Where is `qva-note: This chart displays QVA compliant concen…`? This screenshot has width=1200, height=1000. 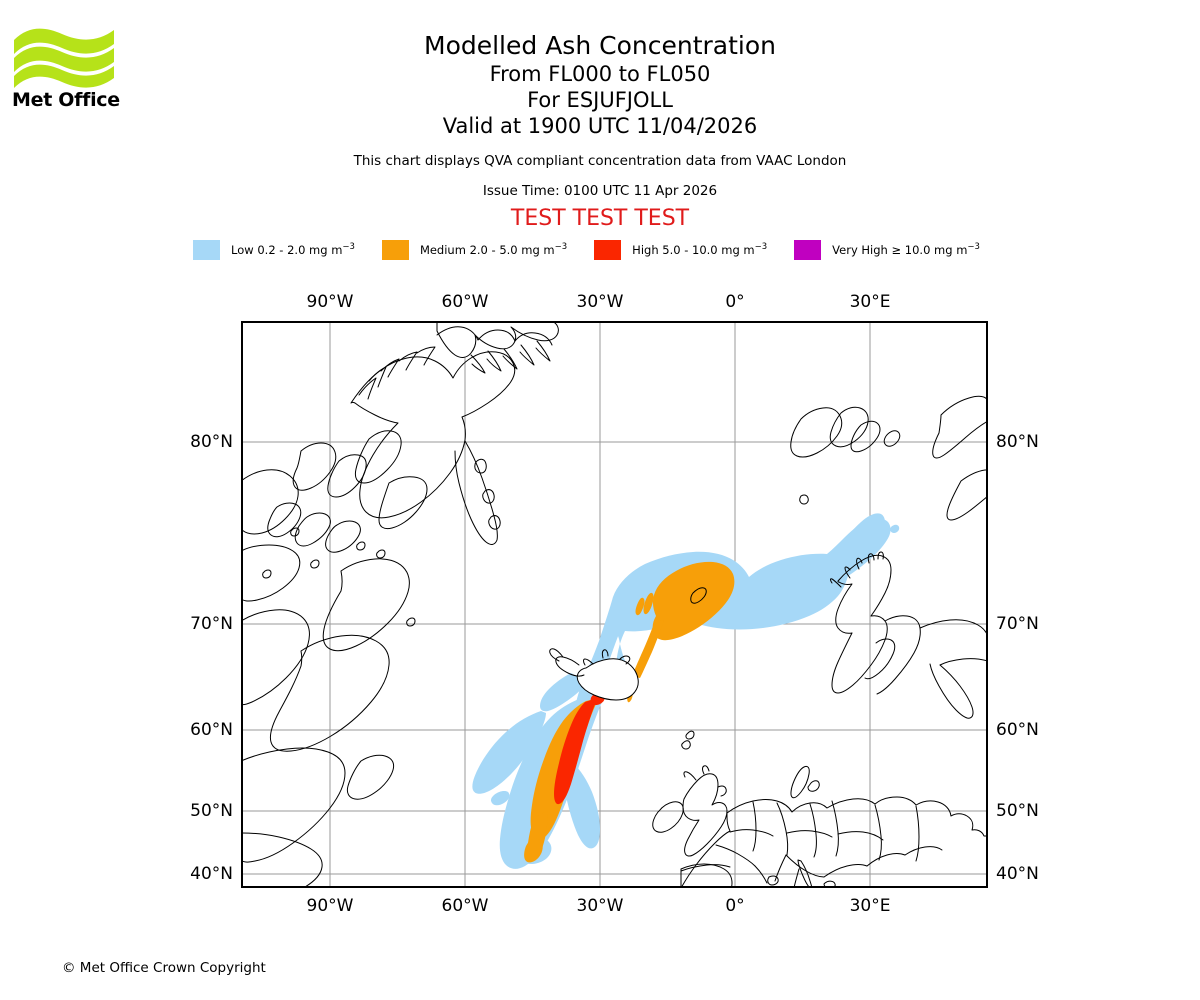
qva-note: This chart displays QVA compliant concen… is located at coordinates (600, 161).